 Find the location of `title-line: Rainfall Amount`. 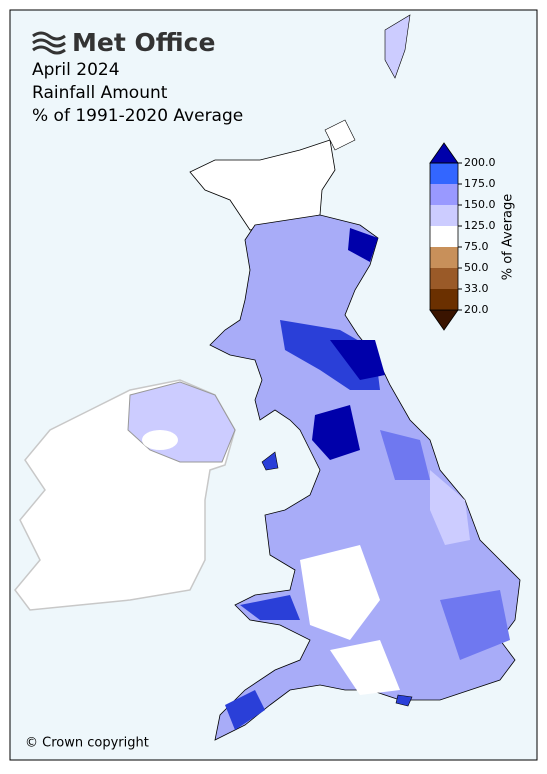

title-line: Rainfall Amount is located at coordinates (100, 93).